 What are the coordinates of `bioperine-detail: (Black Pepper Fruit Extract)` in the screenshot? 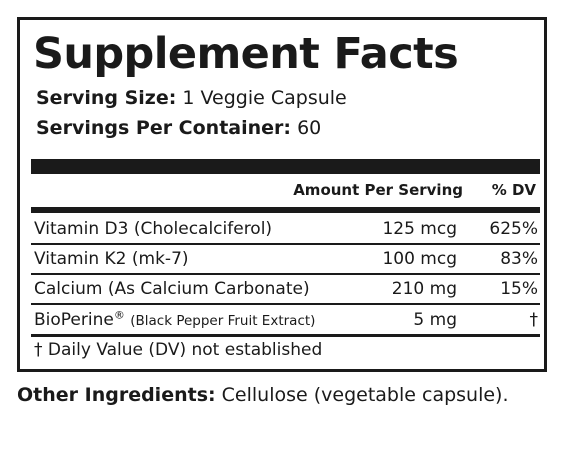 It's located at (223, 321).